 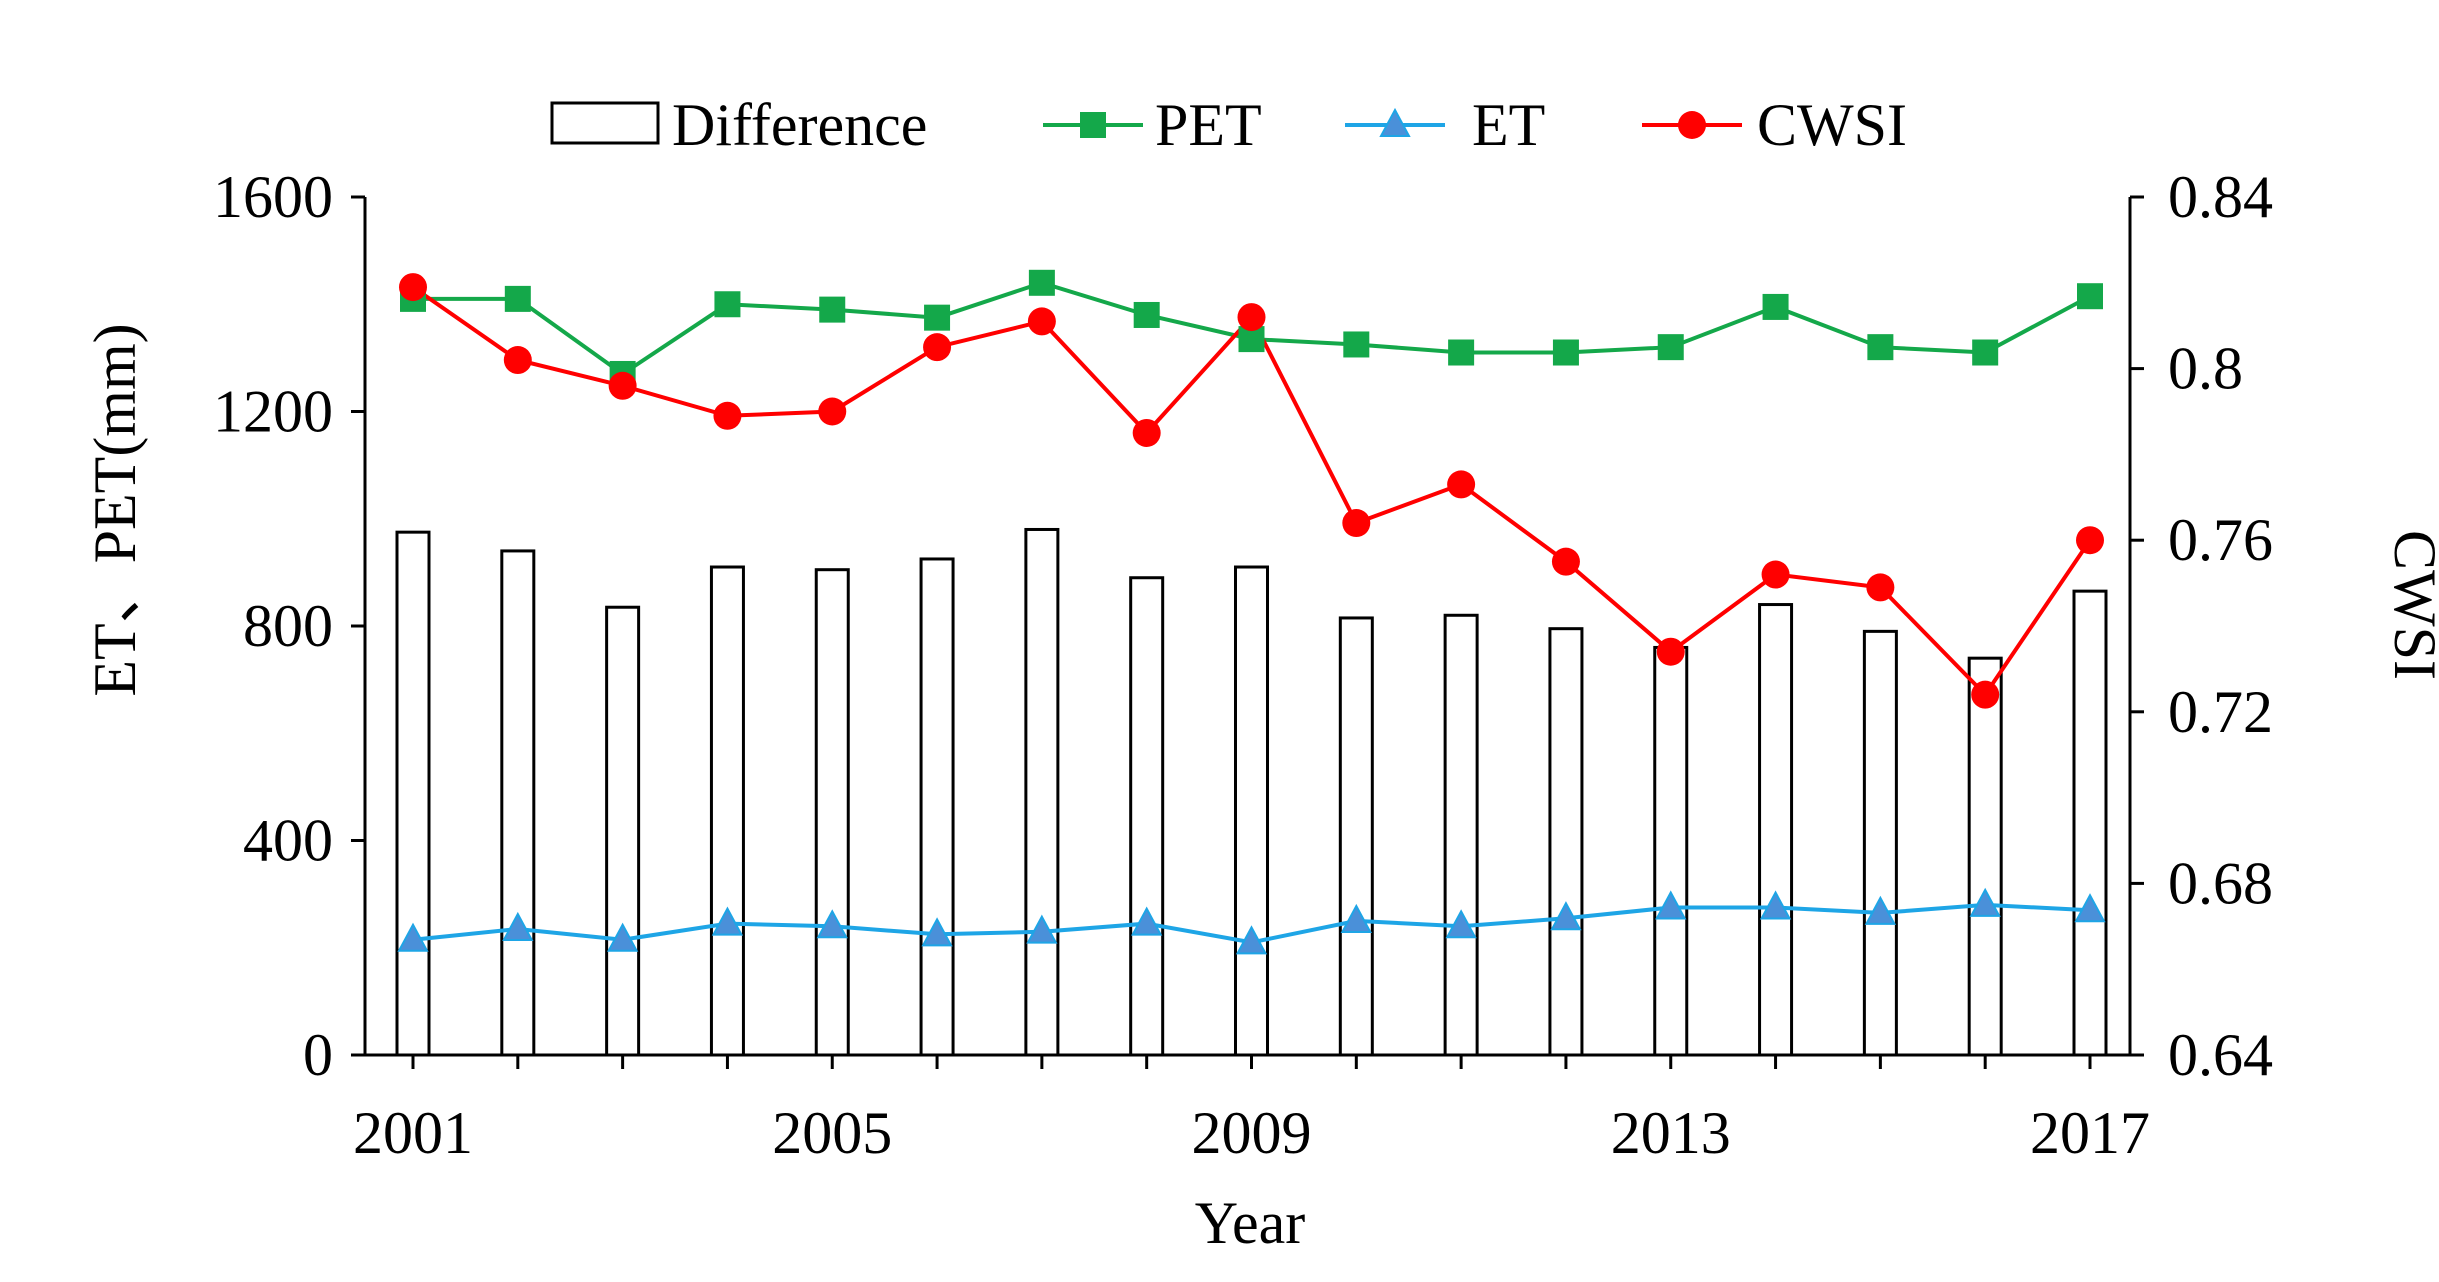 What do you see at coordinates (2220, 540) in the screenshot?
I see `y-right-tick-label: 0.76` at bounding box center [2220, 540].